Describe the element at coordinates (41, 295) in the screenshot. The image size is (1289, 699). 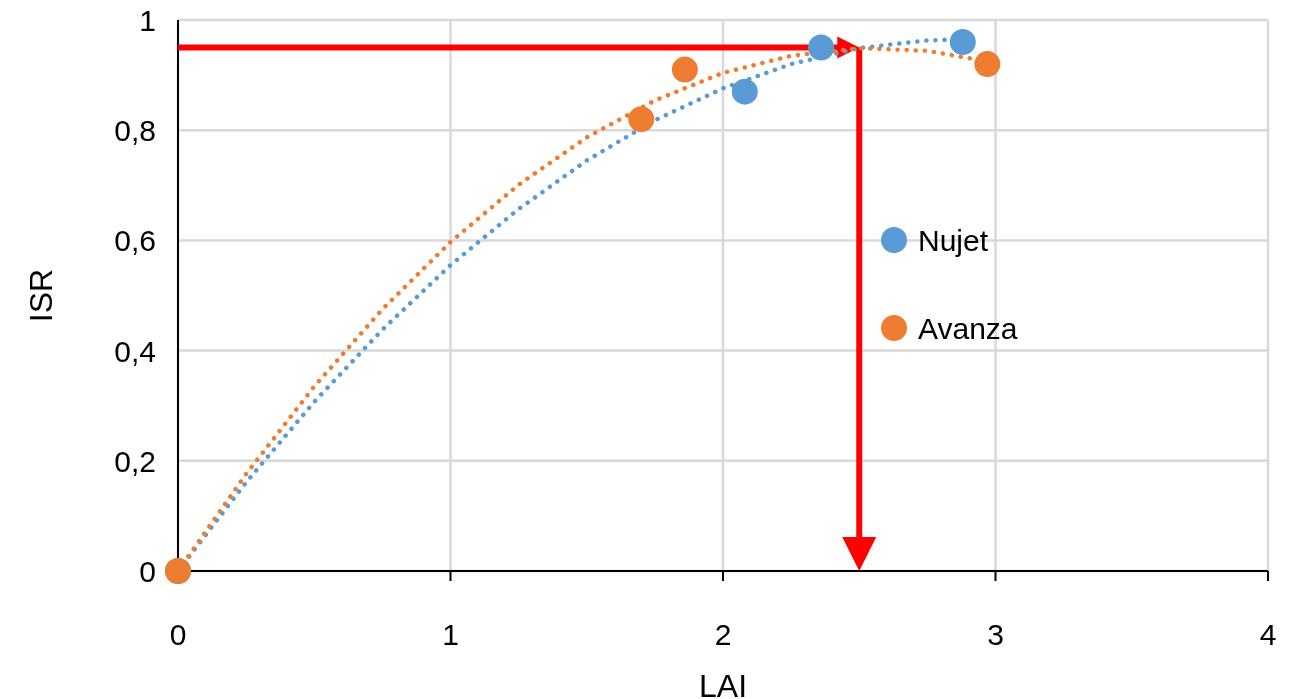
I see `y-axis-title: ISR` at that location.